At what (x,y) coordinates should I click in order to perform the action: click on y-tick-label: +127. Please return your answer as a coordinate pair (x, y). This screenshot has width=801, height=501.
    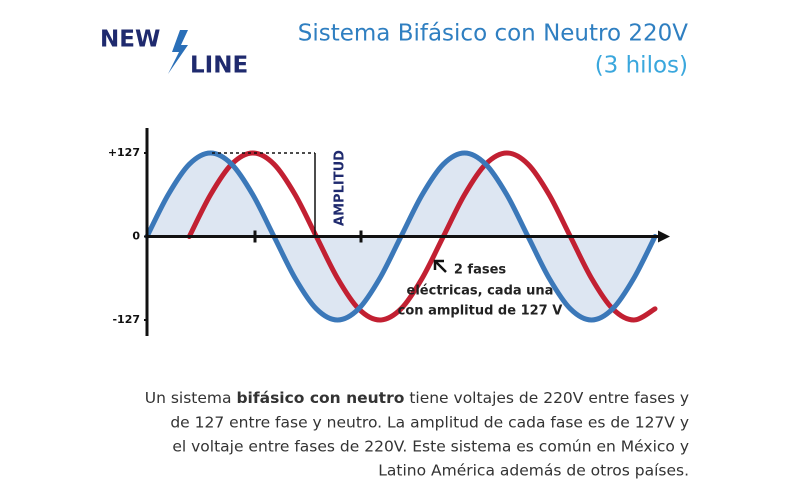
    Looking at the image, I should click on (124, 152).